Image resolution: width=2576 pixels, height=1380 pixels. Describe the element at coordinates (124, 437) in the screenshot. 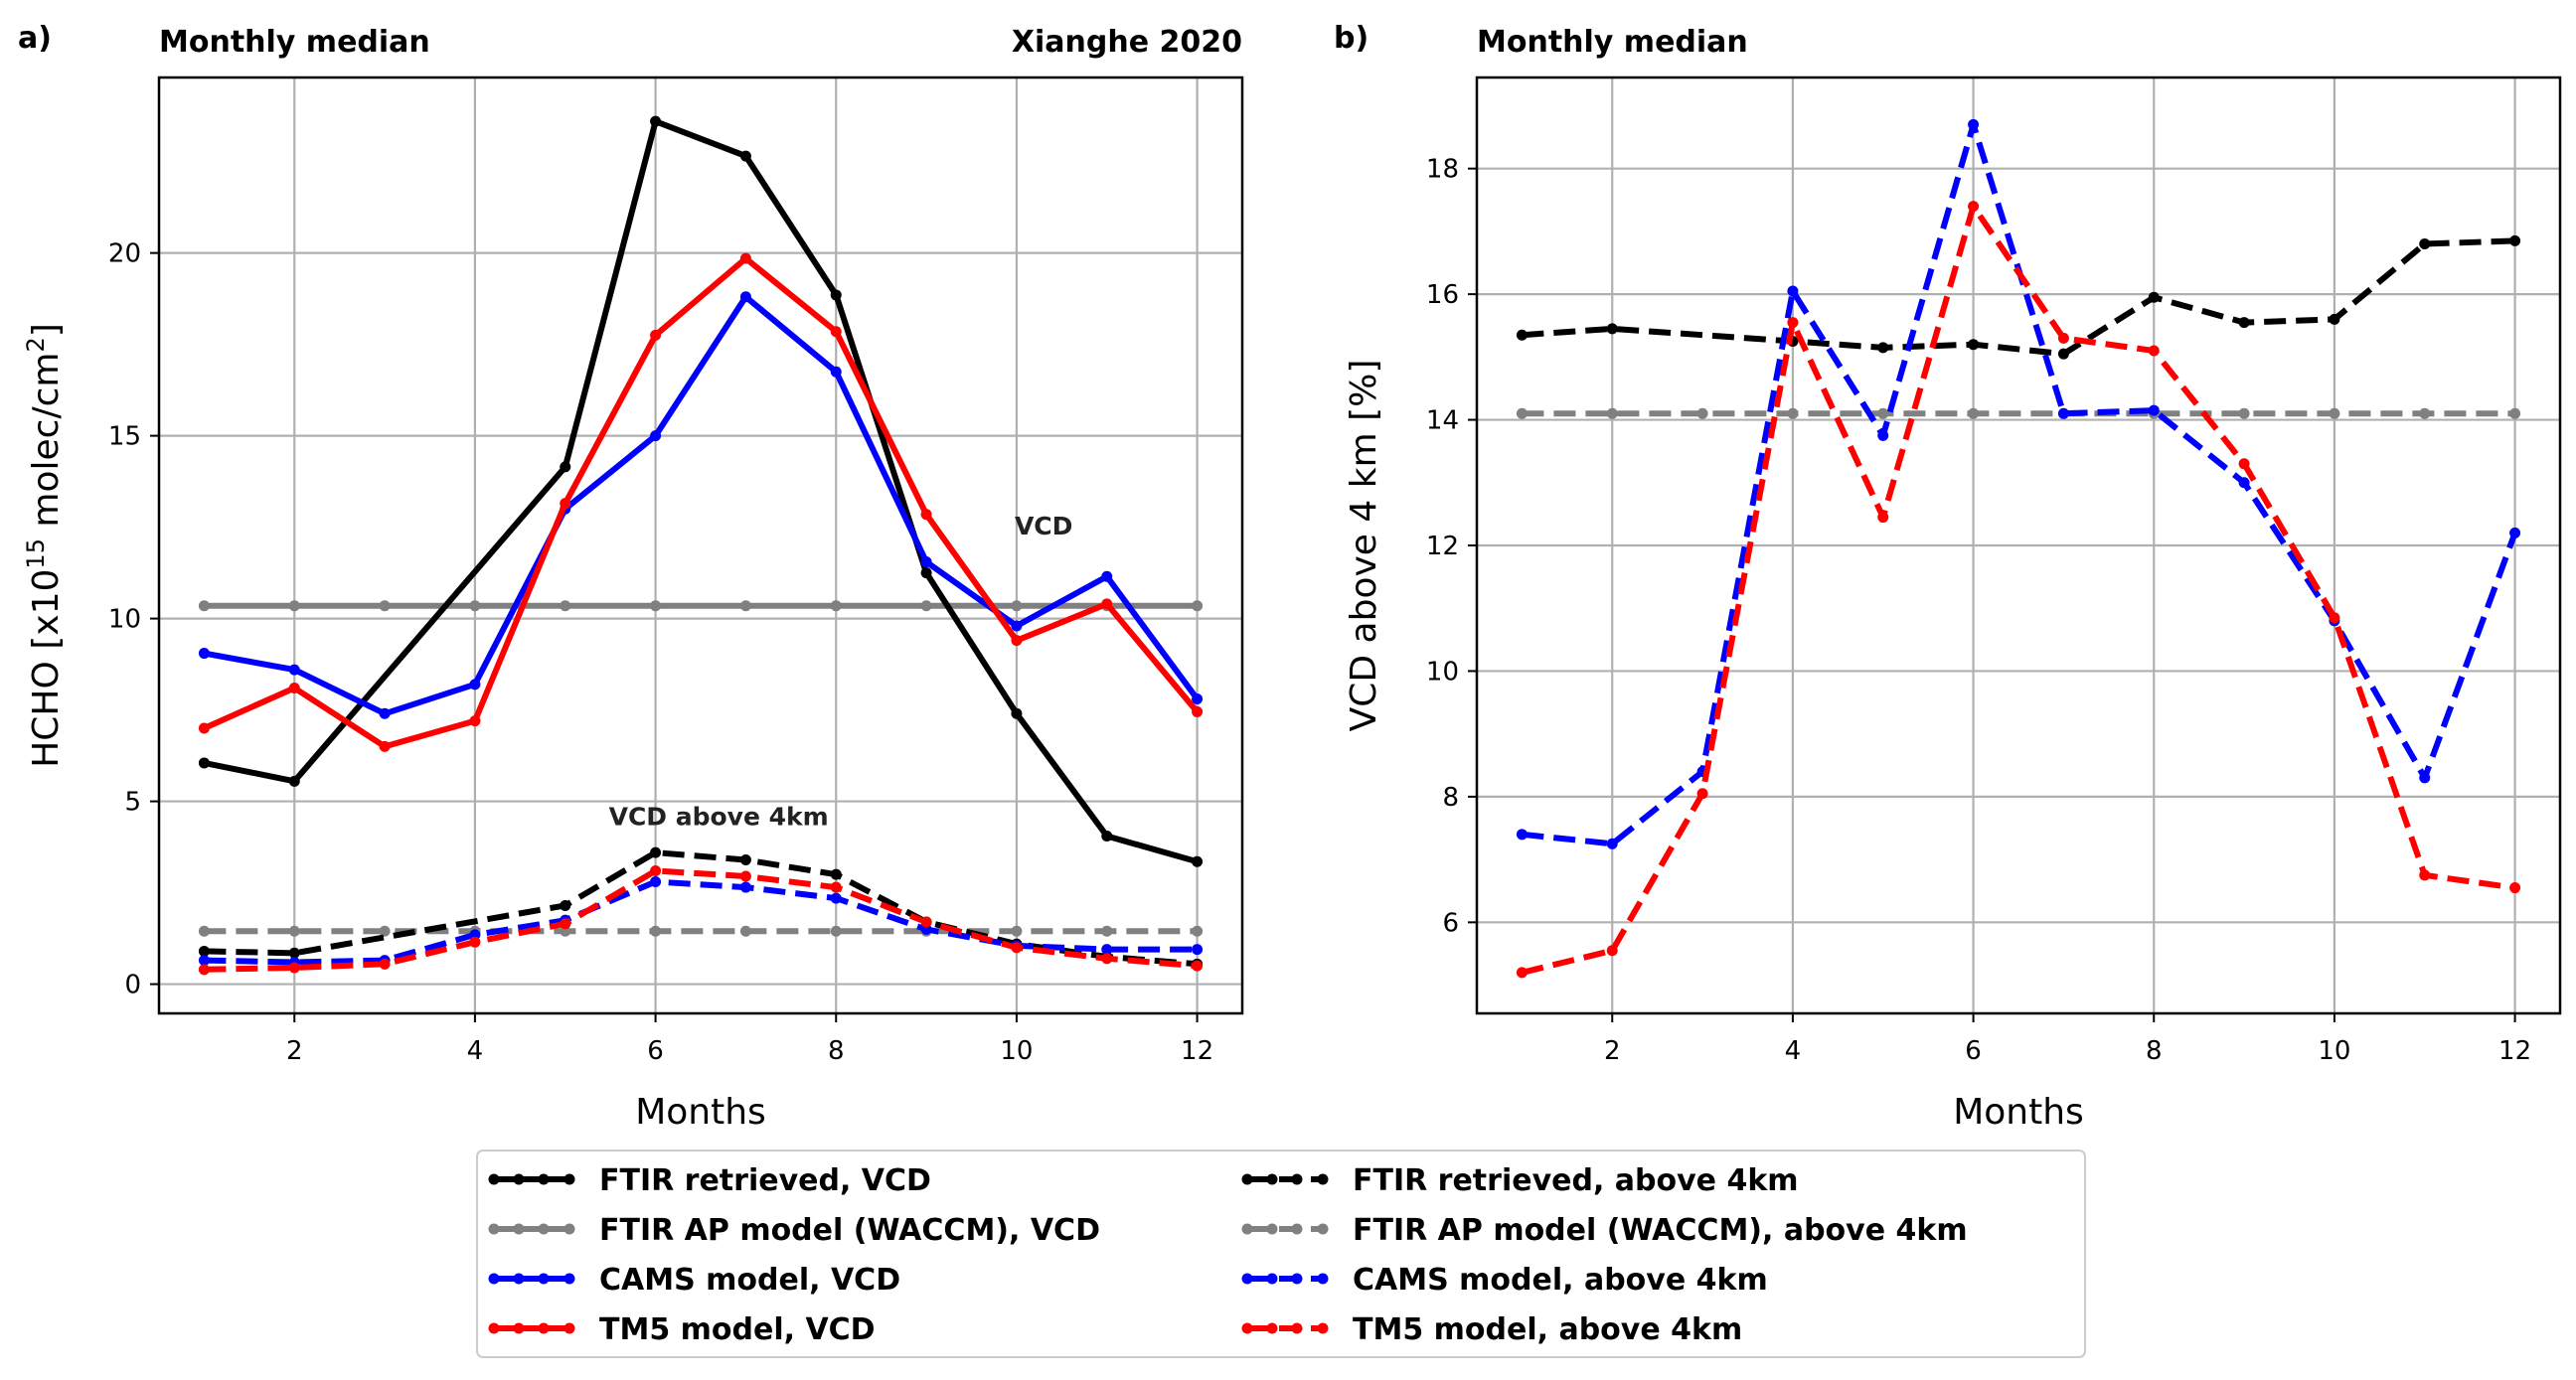

I see `panel-a-ytick-label: 15` at that location.